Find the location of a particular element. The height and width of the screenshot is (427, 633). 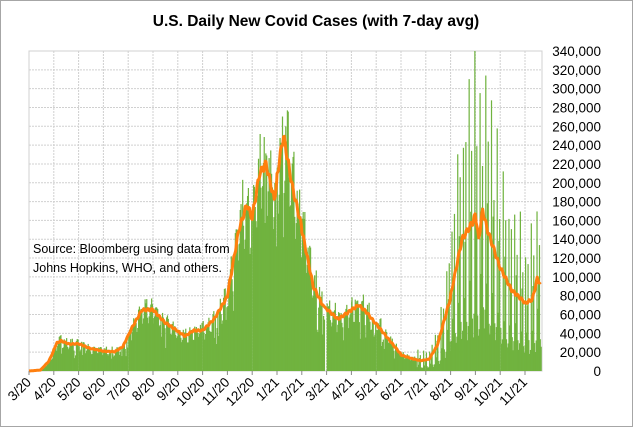

y-tick-label: 200,000 is located at coordinates (576, 183).